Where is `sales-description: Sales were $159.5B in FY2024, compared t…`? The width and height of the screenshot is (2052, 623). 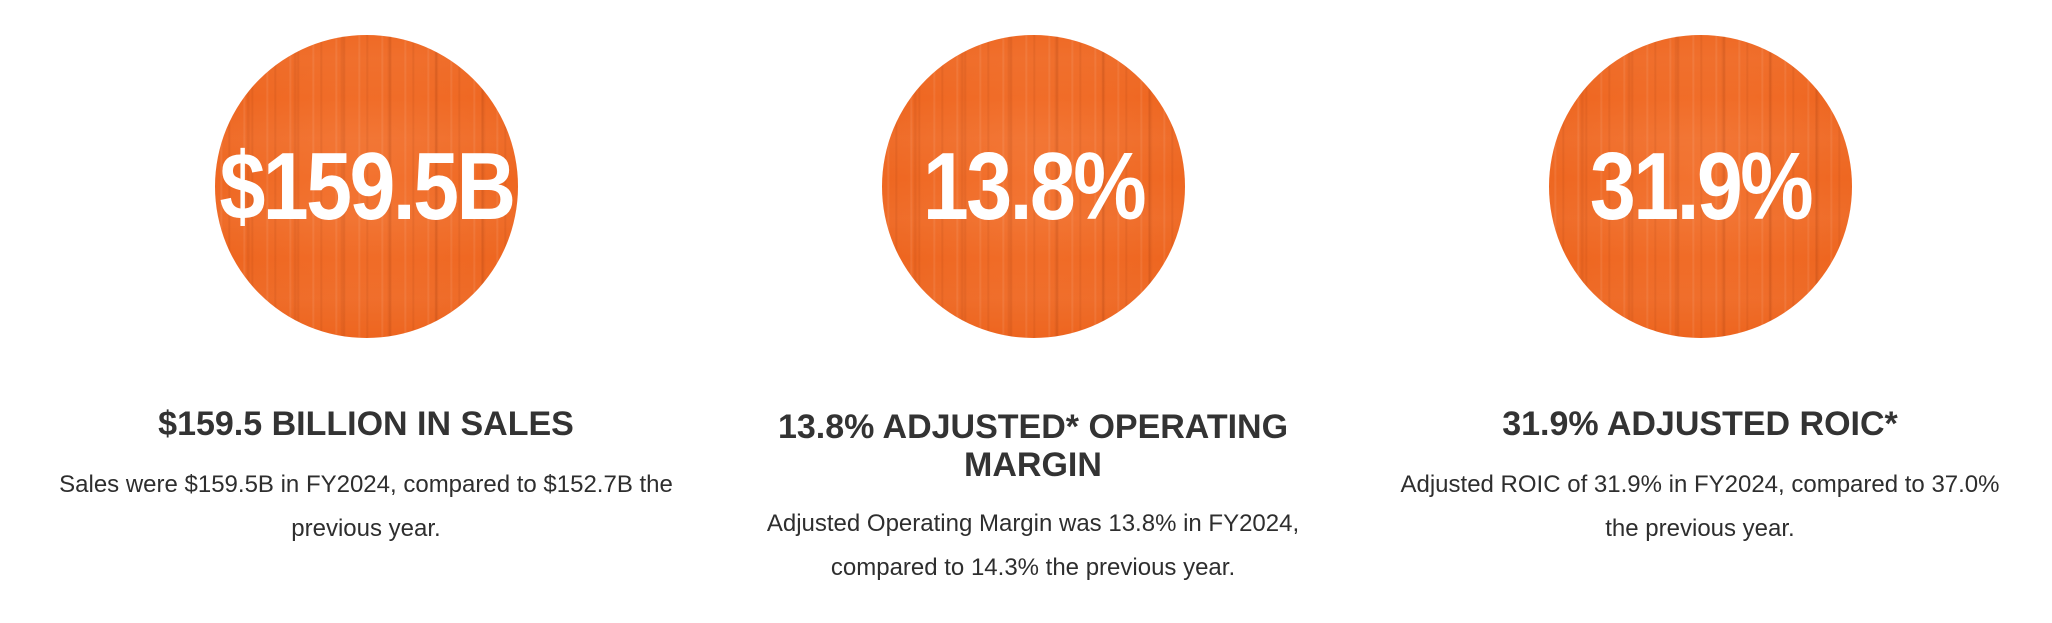
sales-description: Sales were $159.5B in FY2024, compared t… is located at coordinates (366, 506).